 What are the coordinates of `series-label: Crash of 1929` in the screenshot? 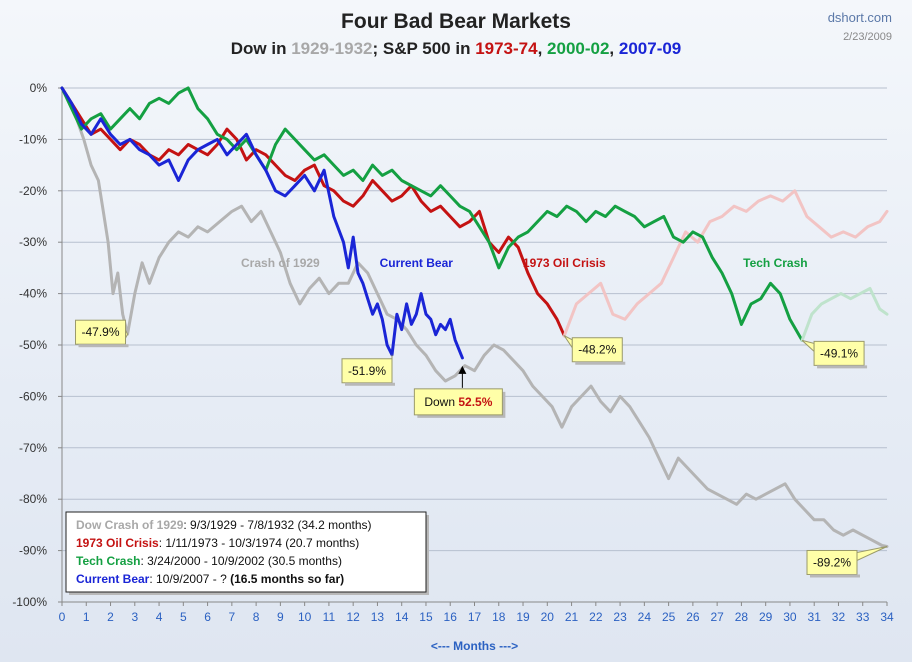 It's located at (280, 263).